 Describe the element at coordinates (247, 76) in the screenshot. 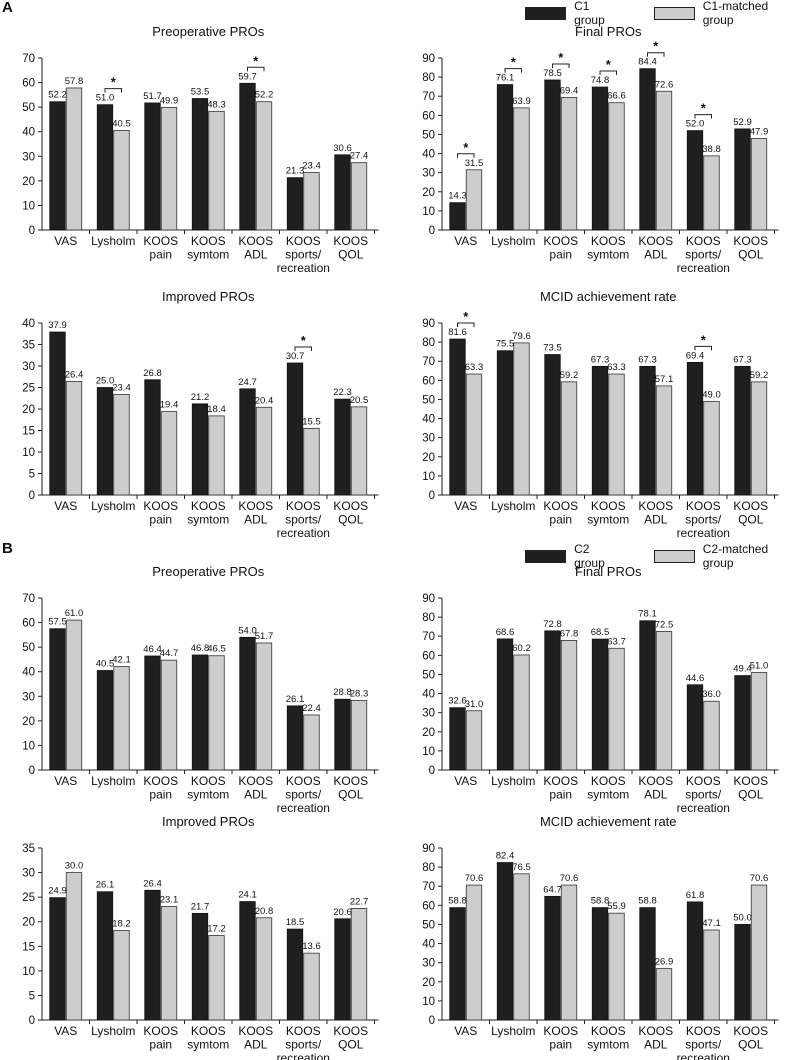

I see `data-label: 59.7` at that location.